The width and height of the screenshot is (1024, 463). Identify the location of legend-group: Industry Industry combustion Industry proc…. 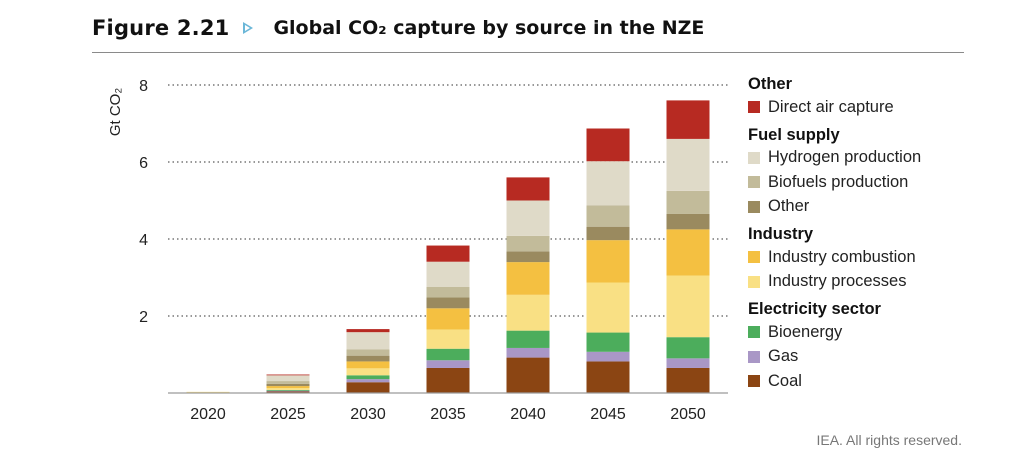
(868, 258).